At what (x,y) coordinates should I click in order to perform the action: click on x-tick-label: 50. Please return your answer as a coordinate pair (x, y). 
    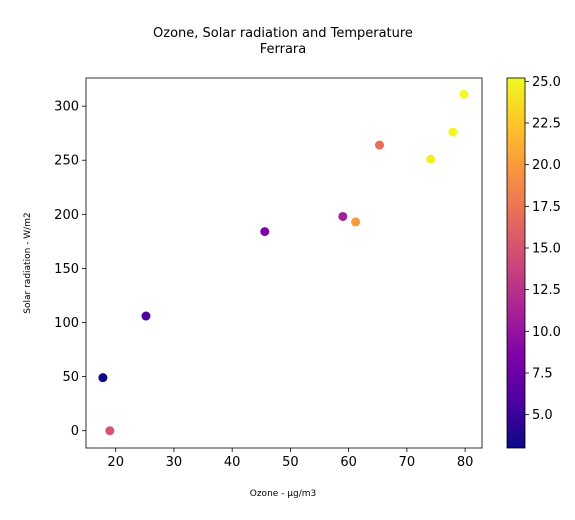
    Looking at the image, I should click on (290, 462).